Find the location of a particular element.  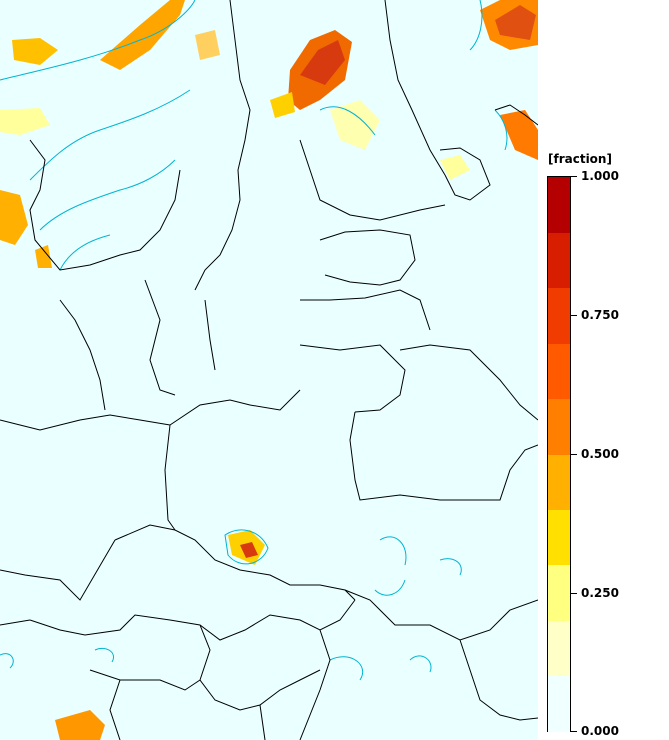

colorbar-label-max: 1.000 is located at coordinates (600, 176).